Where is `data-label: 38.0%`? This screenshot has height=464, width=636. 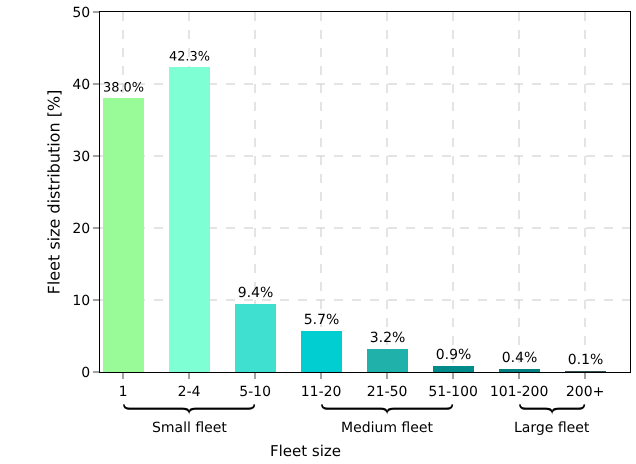 data-label: 38.0% is located at coordinates (123, 88).